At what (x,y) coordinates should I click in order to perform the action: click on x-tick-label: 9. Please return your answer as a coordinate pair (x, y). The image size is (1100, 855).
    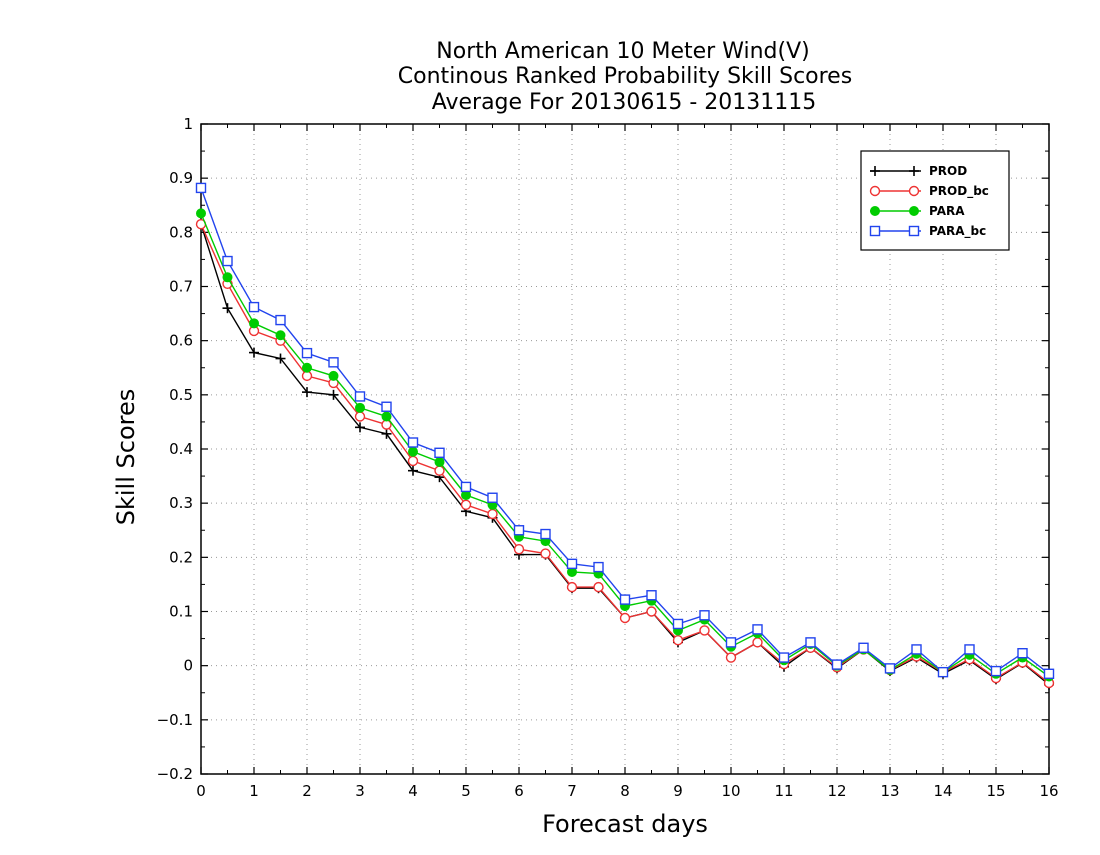
    Looking at the image, I should click on (678, 791).